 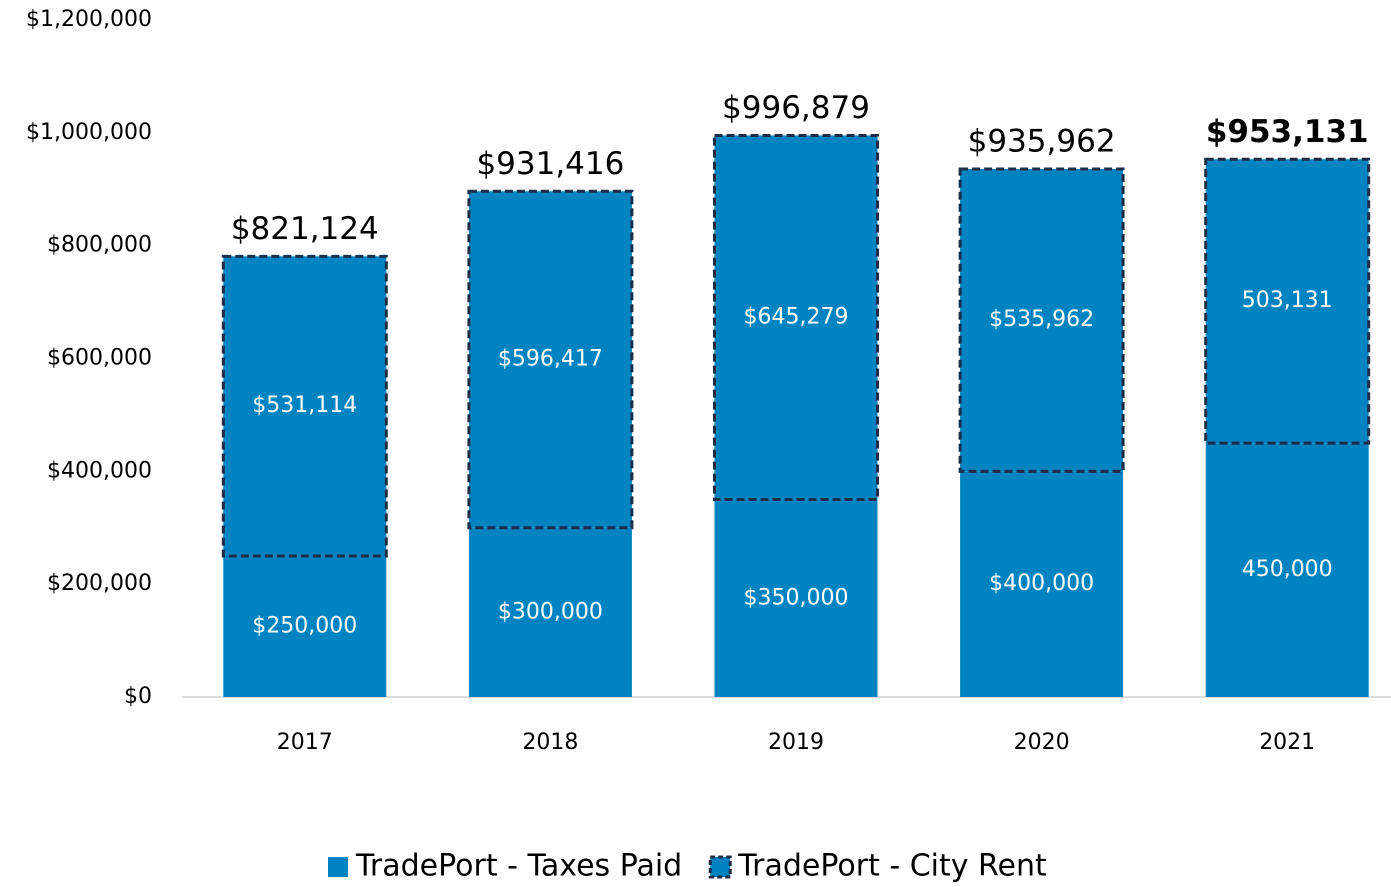 What do you see at coordinates (1042, 141) in the screenshot?
I see `total-label: $935,962` at bounding box center [1042, 141].